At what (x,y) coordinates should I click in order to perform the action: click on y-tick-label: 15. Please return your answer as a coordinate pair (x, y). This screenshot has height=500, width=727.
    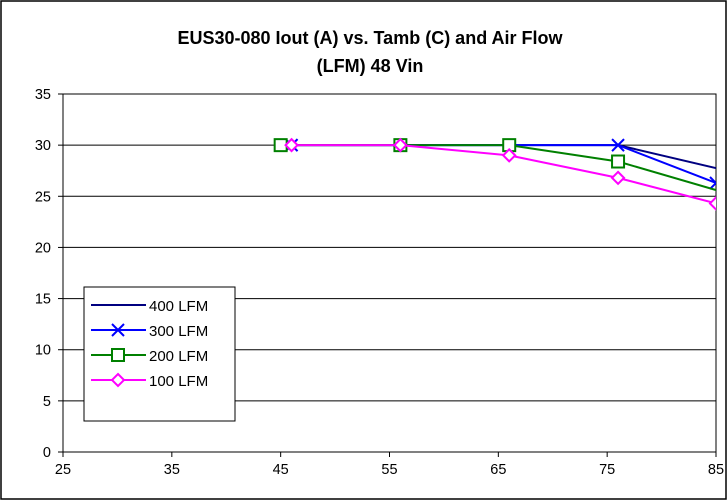
    Looking at the image, I should click on (43, 300).